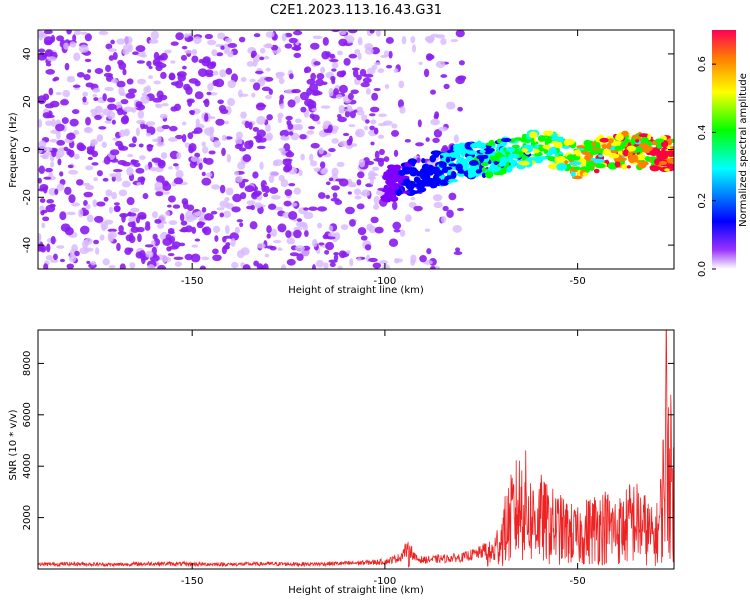 Image resolution: width=750 pixels, height=600 pixels. Describe the element at coordinates (27, 54) in the screenshot. I see `spectrogram-y-tick-label: 40` at that location.